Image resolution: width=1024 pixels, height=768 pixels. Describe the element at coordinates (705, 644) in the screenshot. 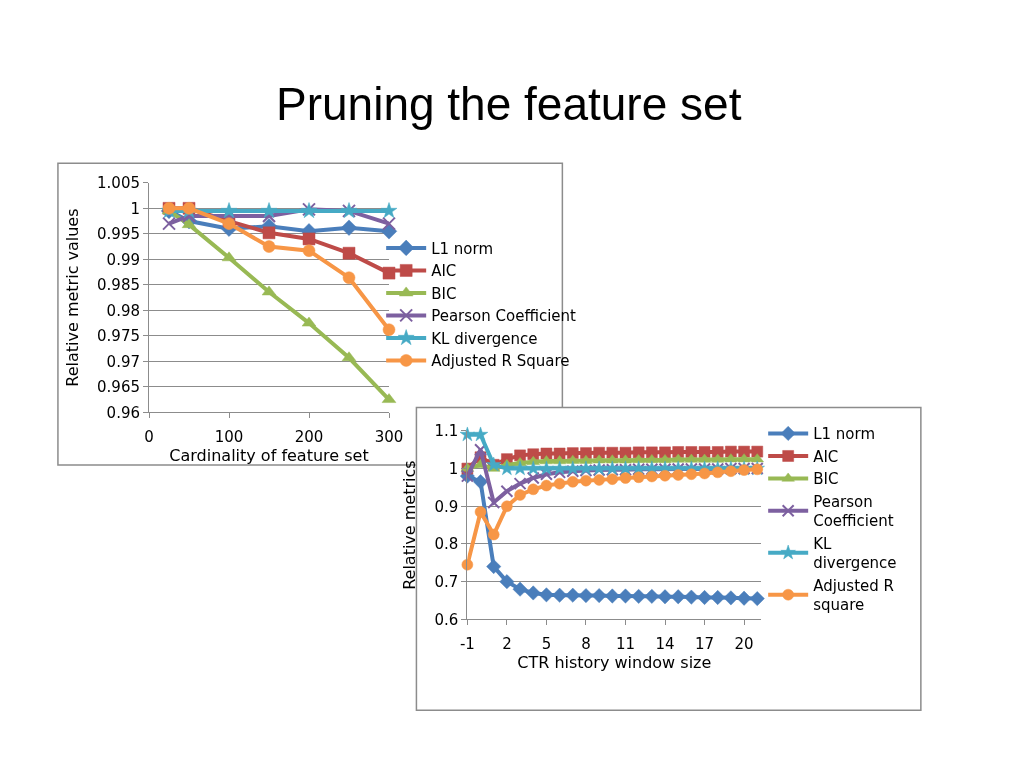

I see `x-tick-label: 17` at that location.